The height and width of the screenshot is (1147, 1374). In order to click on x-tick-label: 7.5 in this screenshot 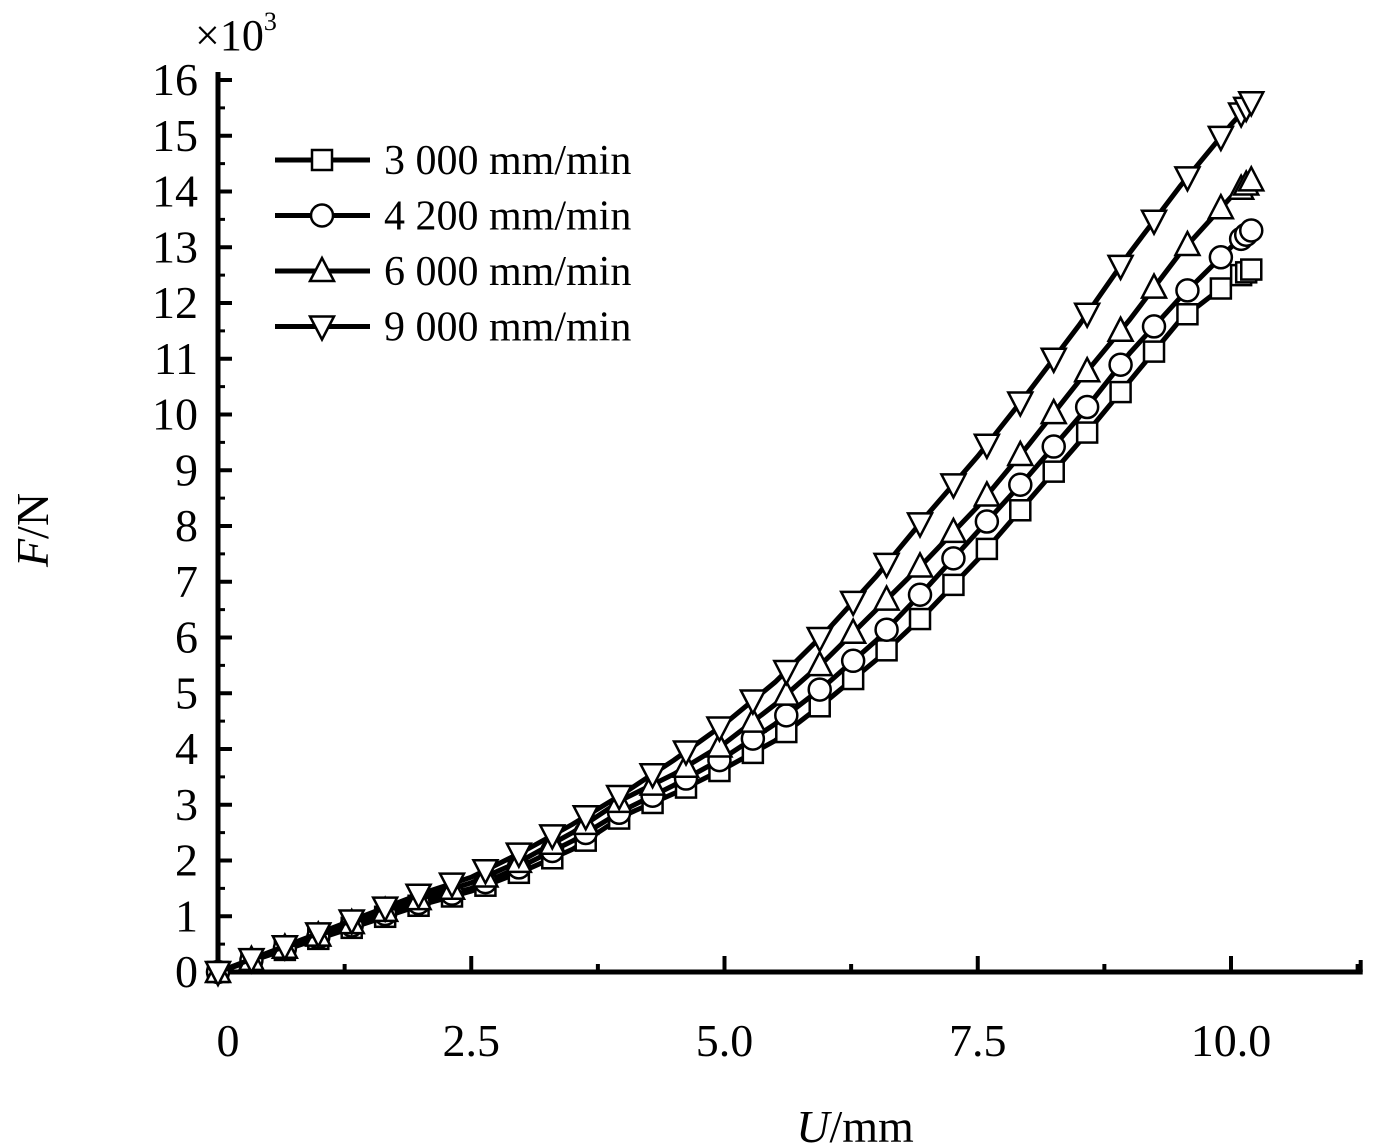, I will do `click(978, 1040)`.